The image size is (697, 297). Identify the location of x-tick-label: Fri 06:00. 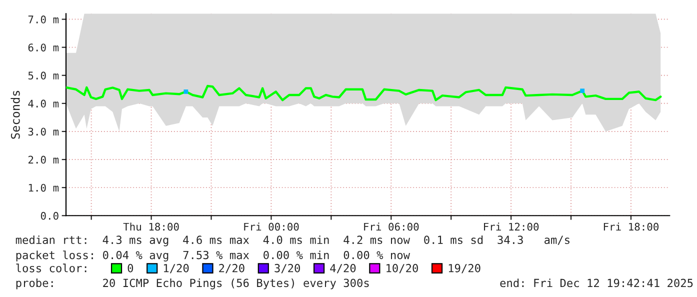
(391, 226).